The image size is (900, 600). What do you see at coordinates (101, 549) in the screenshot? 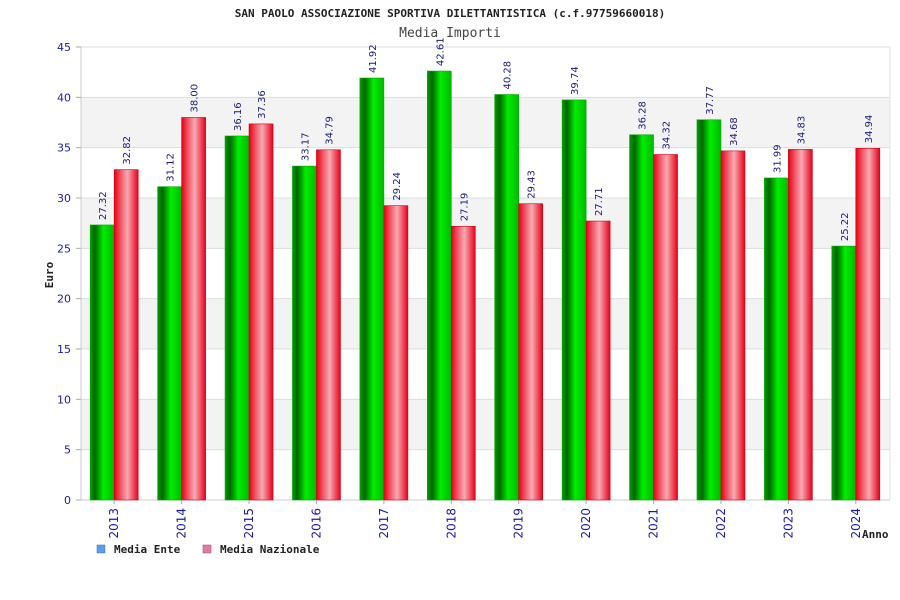
I see `legend-swatch-media-ente` at bounding box center [101, 549].